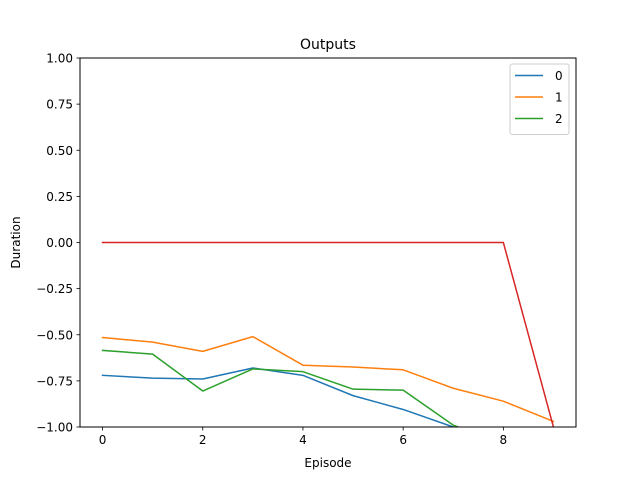  I want to click on y-axis: −1.00 −0.75 −0.50 −0.25 0.00 0.25 0.50 0.75 1.00, so click(58, 243).